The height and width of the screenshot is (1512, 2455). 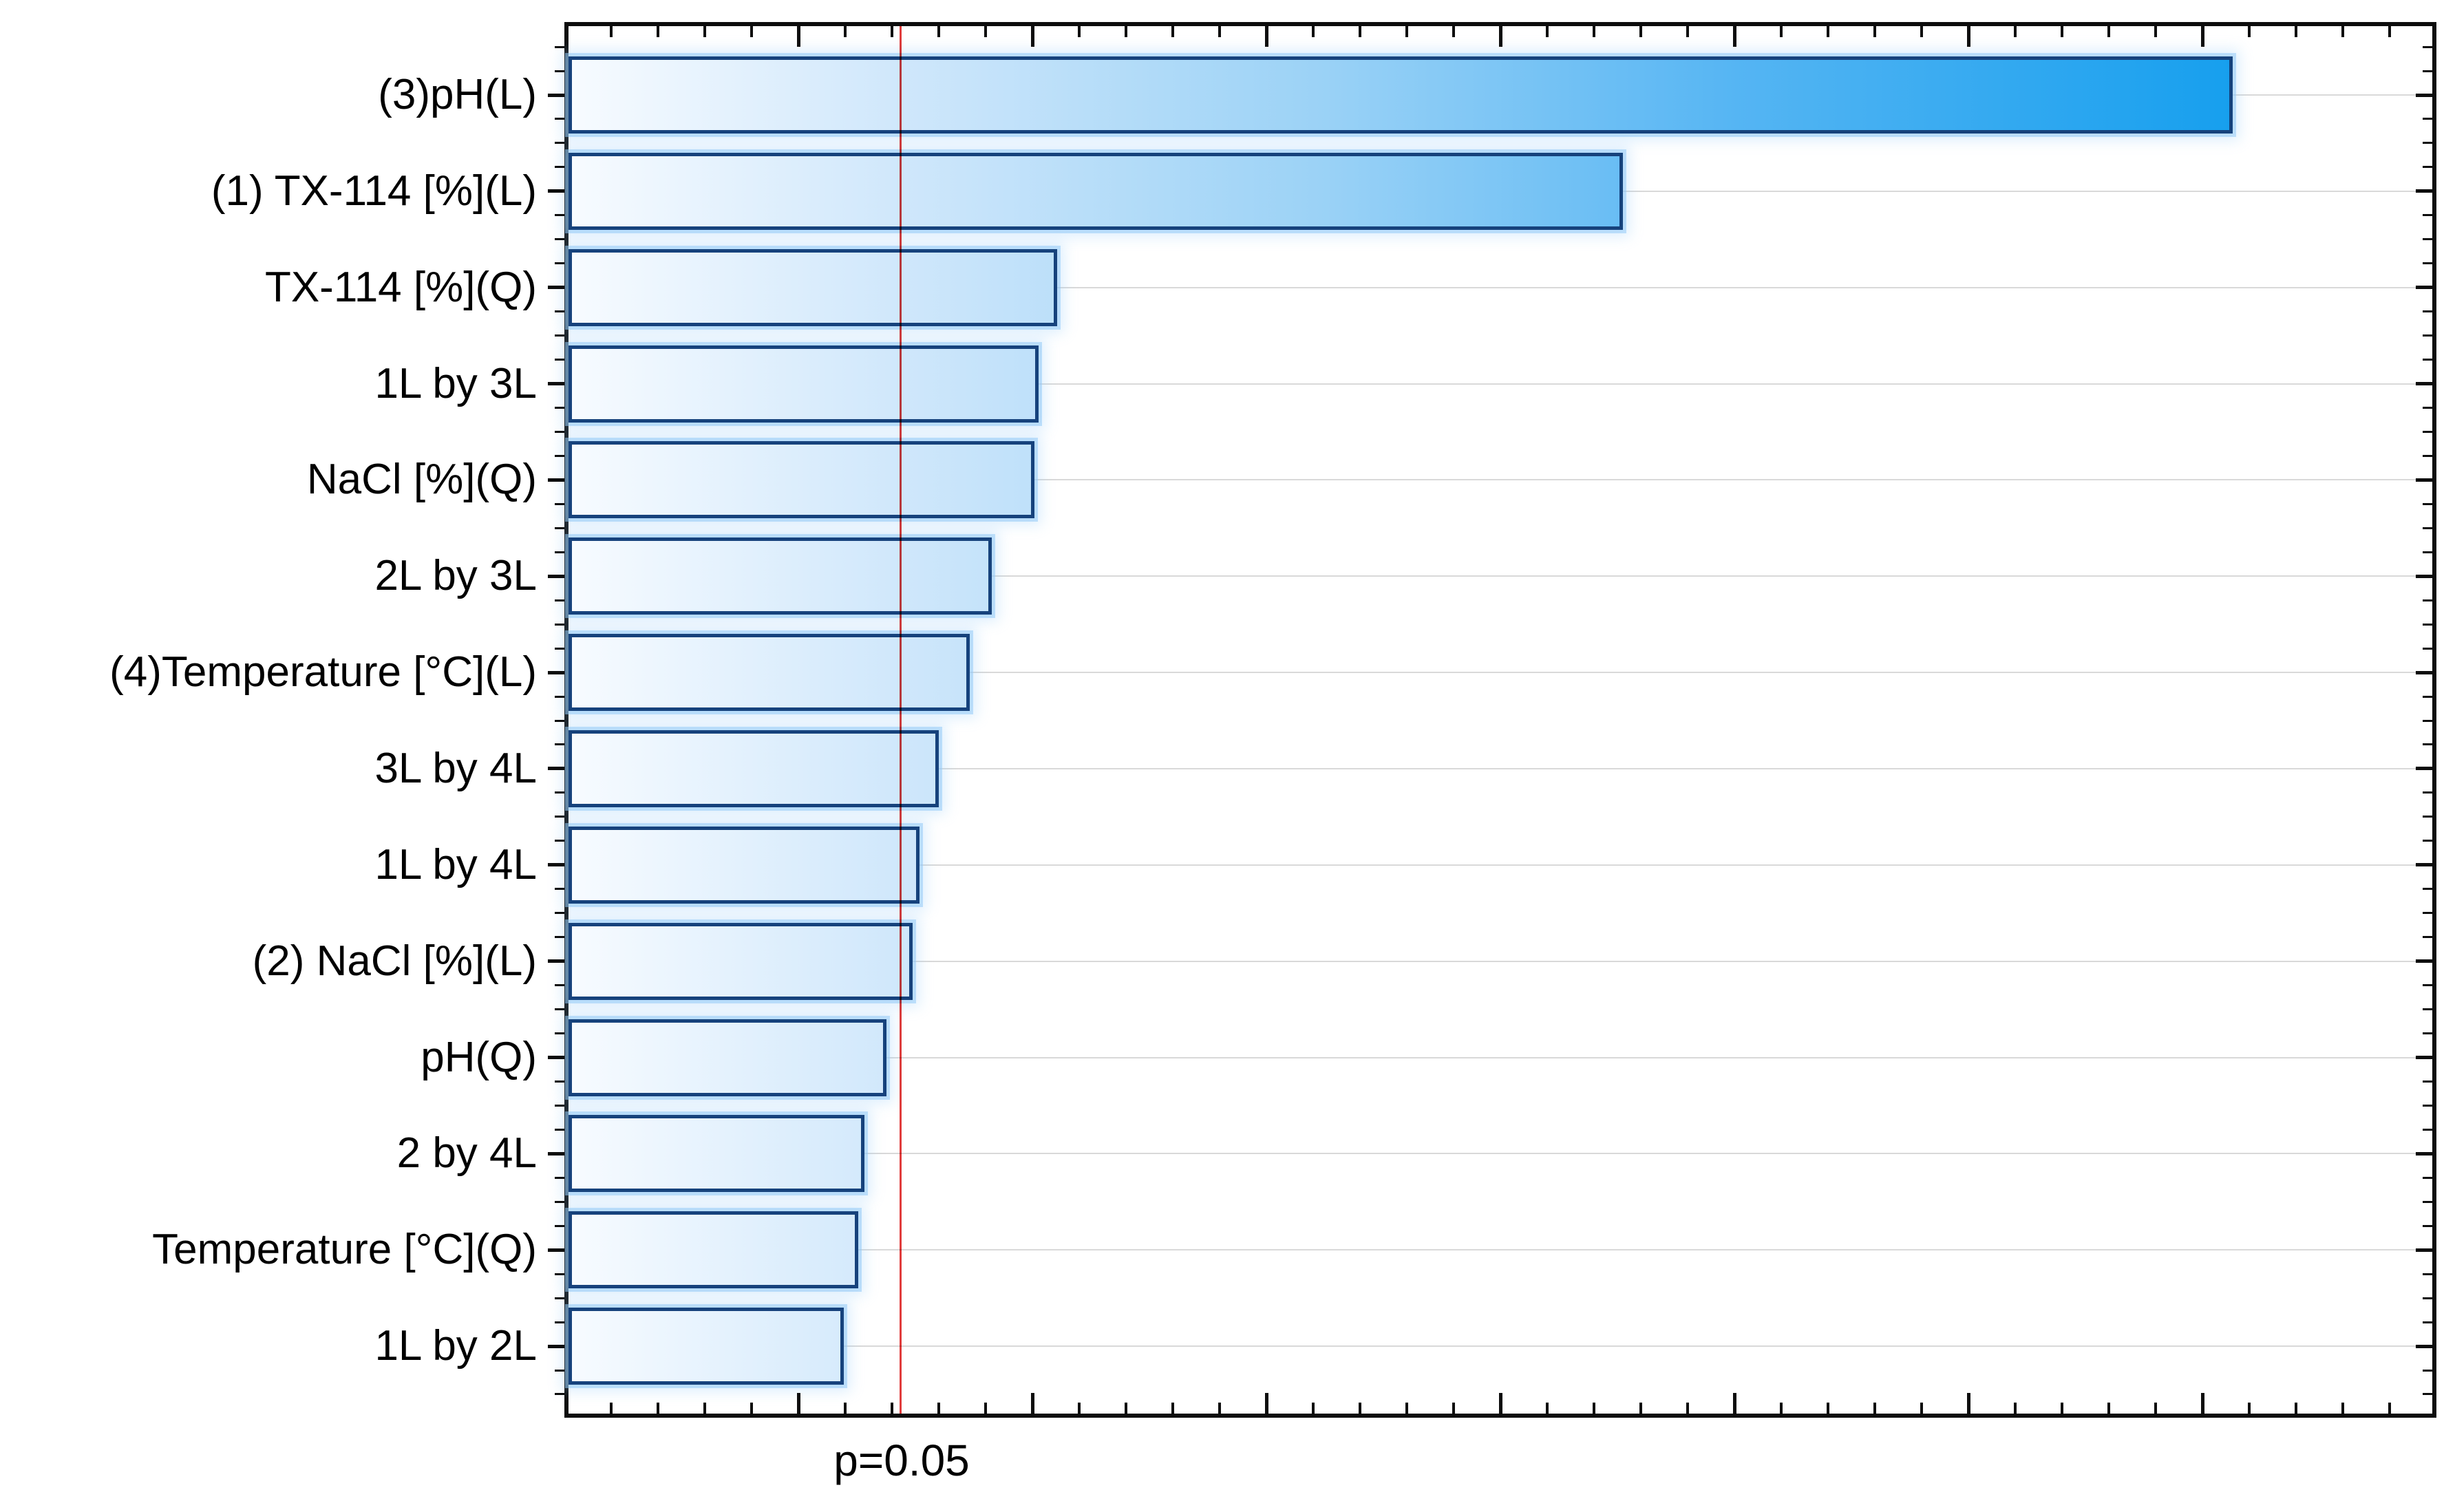 I want to click on category-label: 3L by 4L, so click(x=455, y=768).